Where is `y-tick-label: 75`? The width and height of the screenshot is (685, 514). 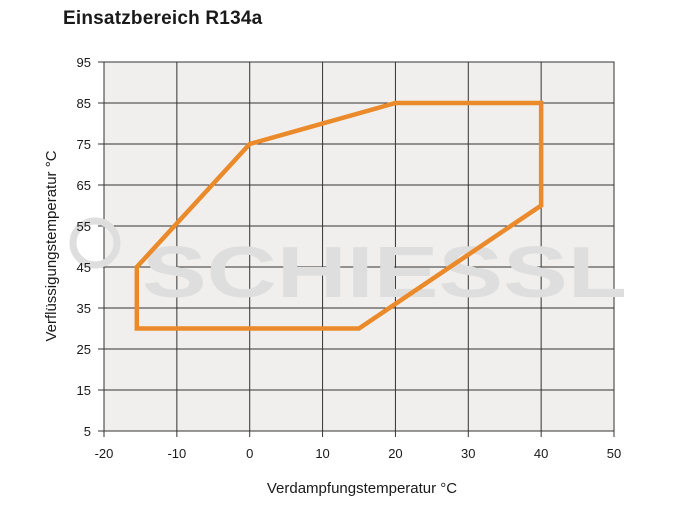 y-tick-label: 75 is located at coordinates (84, 144).